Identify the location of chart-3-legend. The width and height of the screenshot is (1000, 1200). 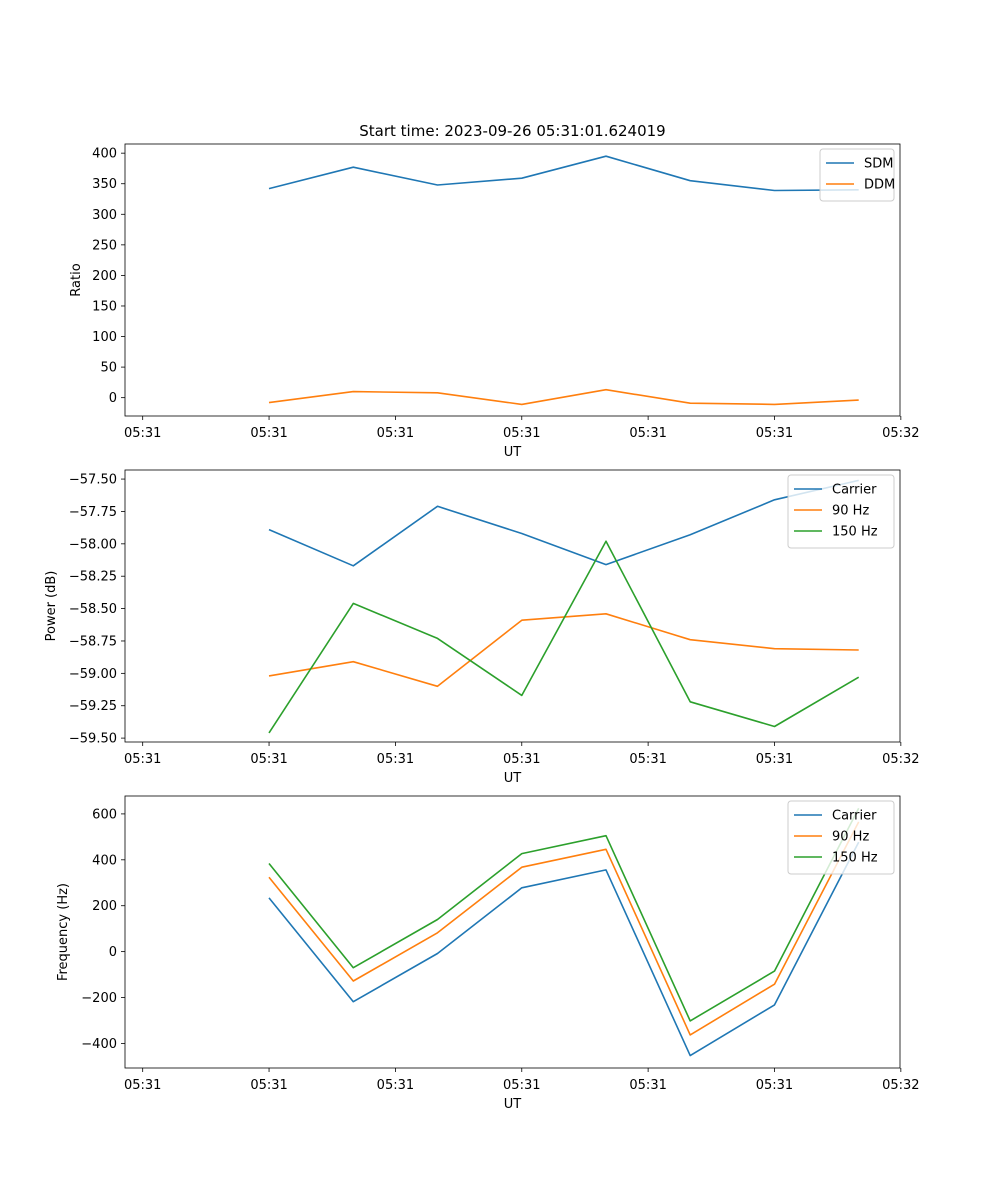
(841, 837).